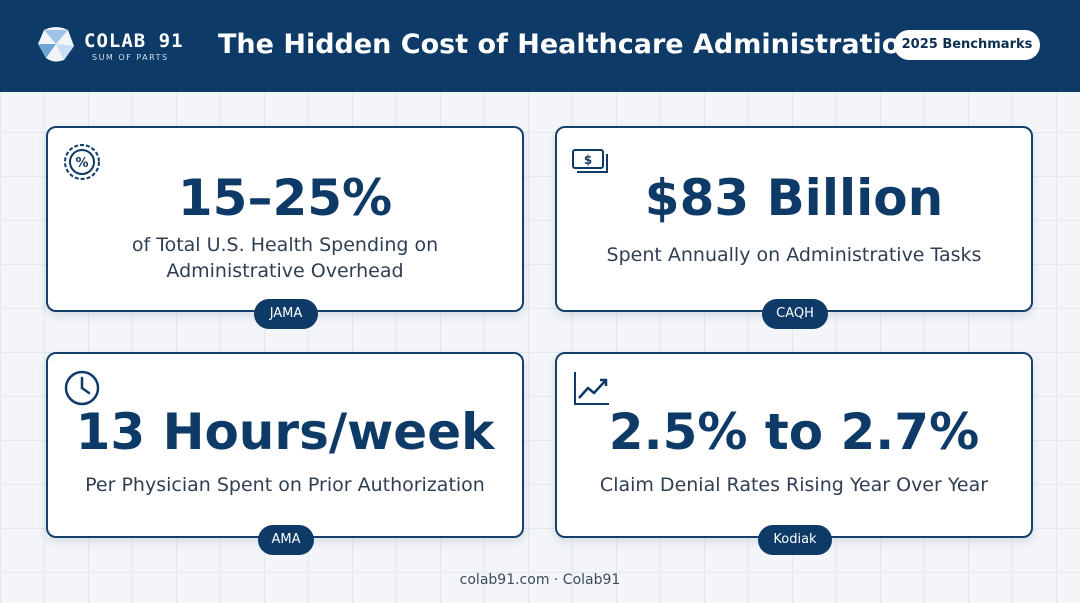 The height and width of the screenshot is (603, 1080). I want to click on stat-value: 15–25%, so click(285, 198).